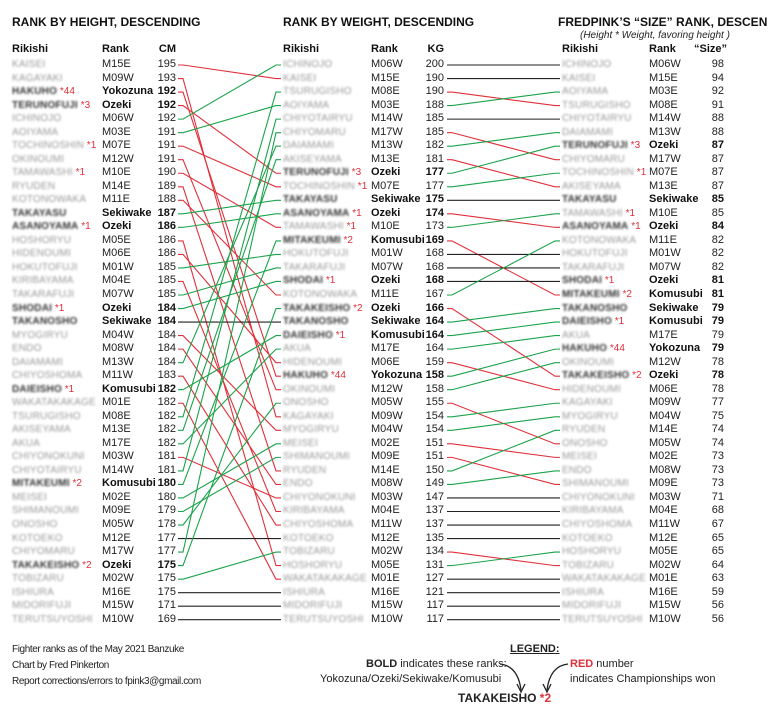 Image resolution: width=768 pixels, height=713 pixels. What do you see at coordinates (166, 145) in the screenshot?
I see `rikishi-value: 191` at bounding box center [166, 145].